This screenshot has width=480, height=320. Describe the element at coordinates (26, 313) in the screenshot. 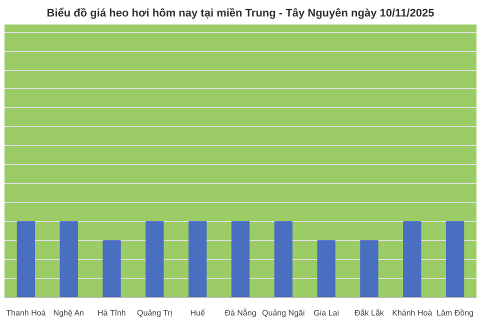

I see `x-tick-label: Thanh Hoá` at that location.